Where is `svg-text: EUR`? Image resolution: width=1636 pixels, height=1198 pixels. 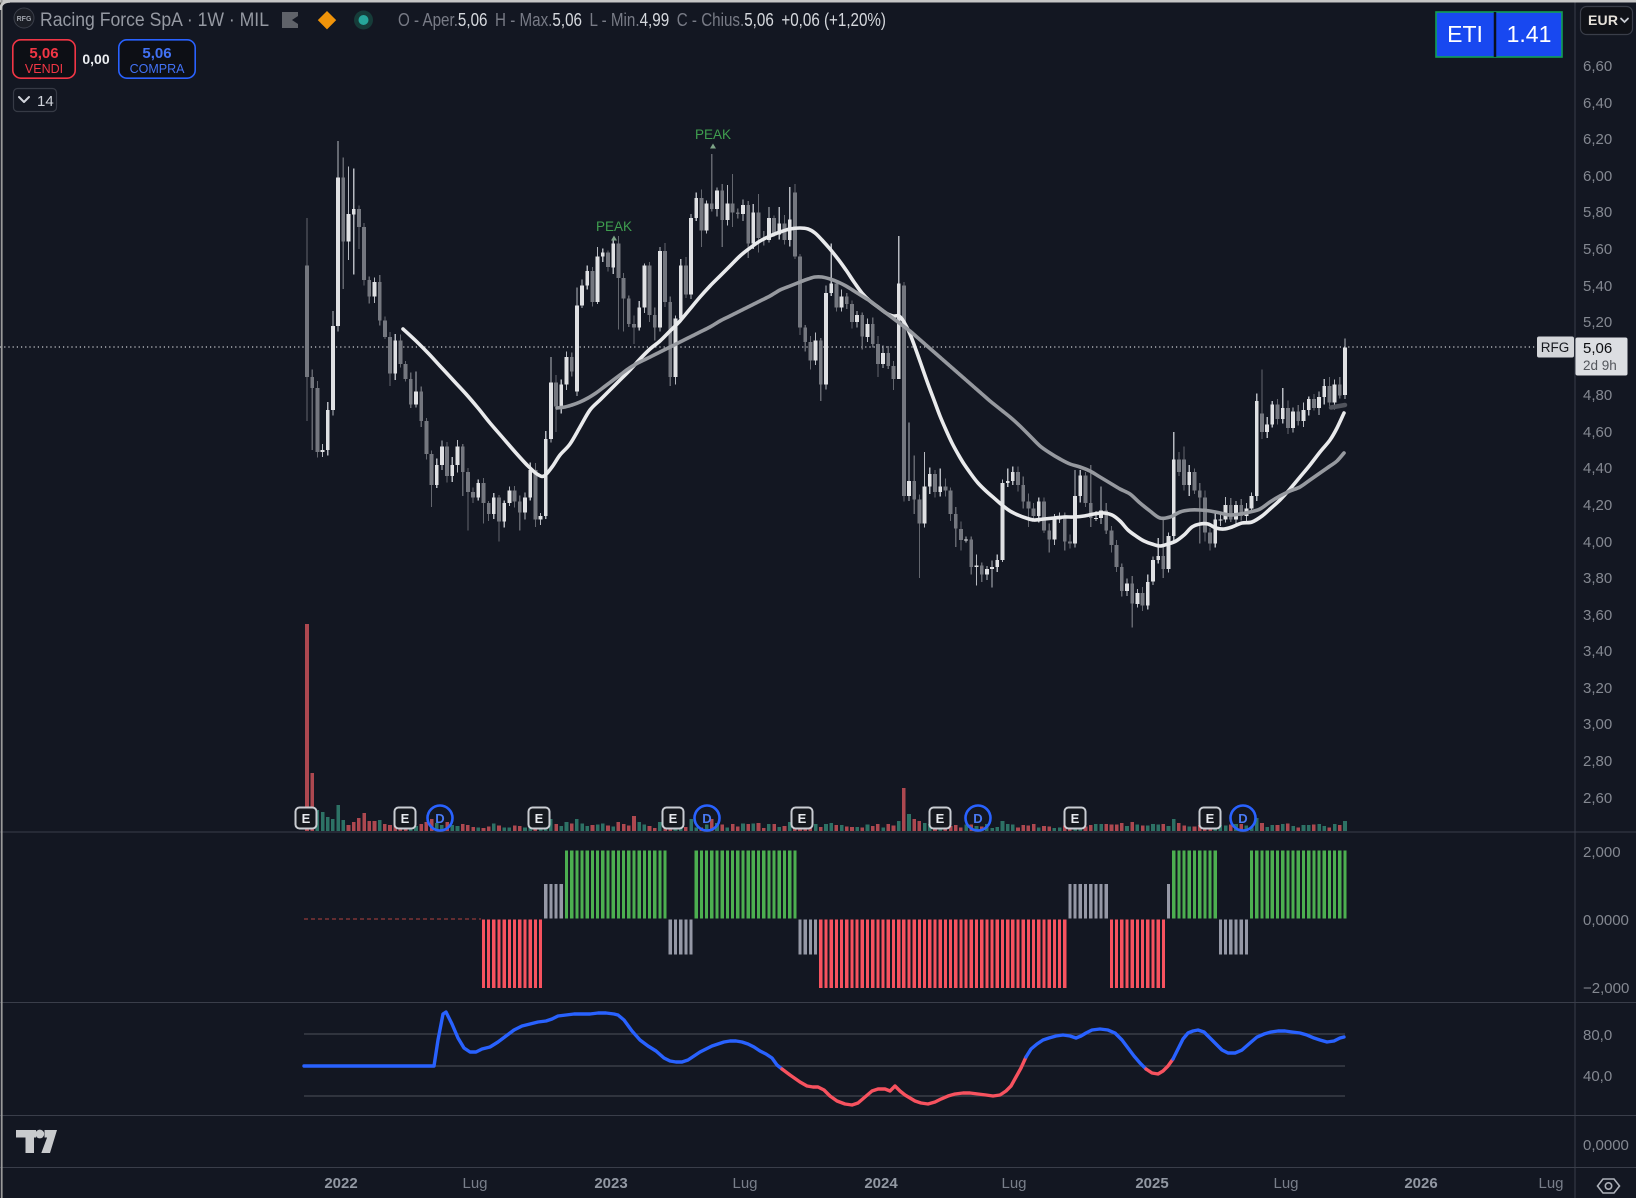
svg-text: EUR is located at coordinates (1603, 20).